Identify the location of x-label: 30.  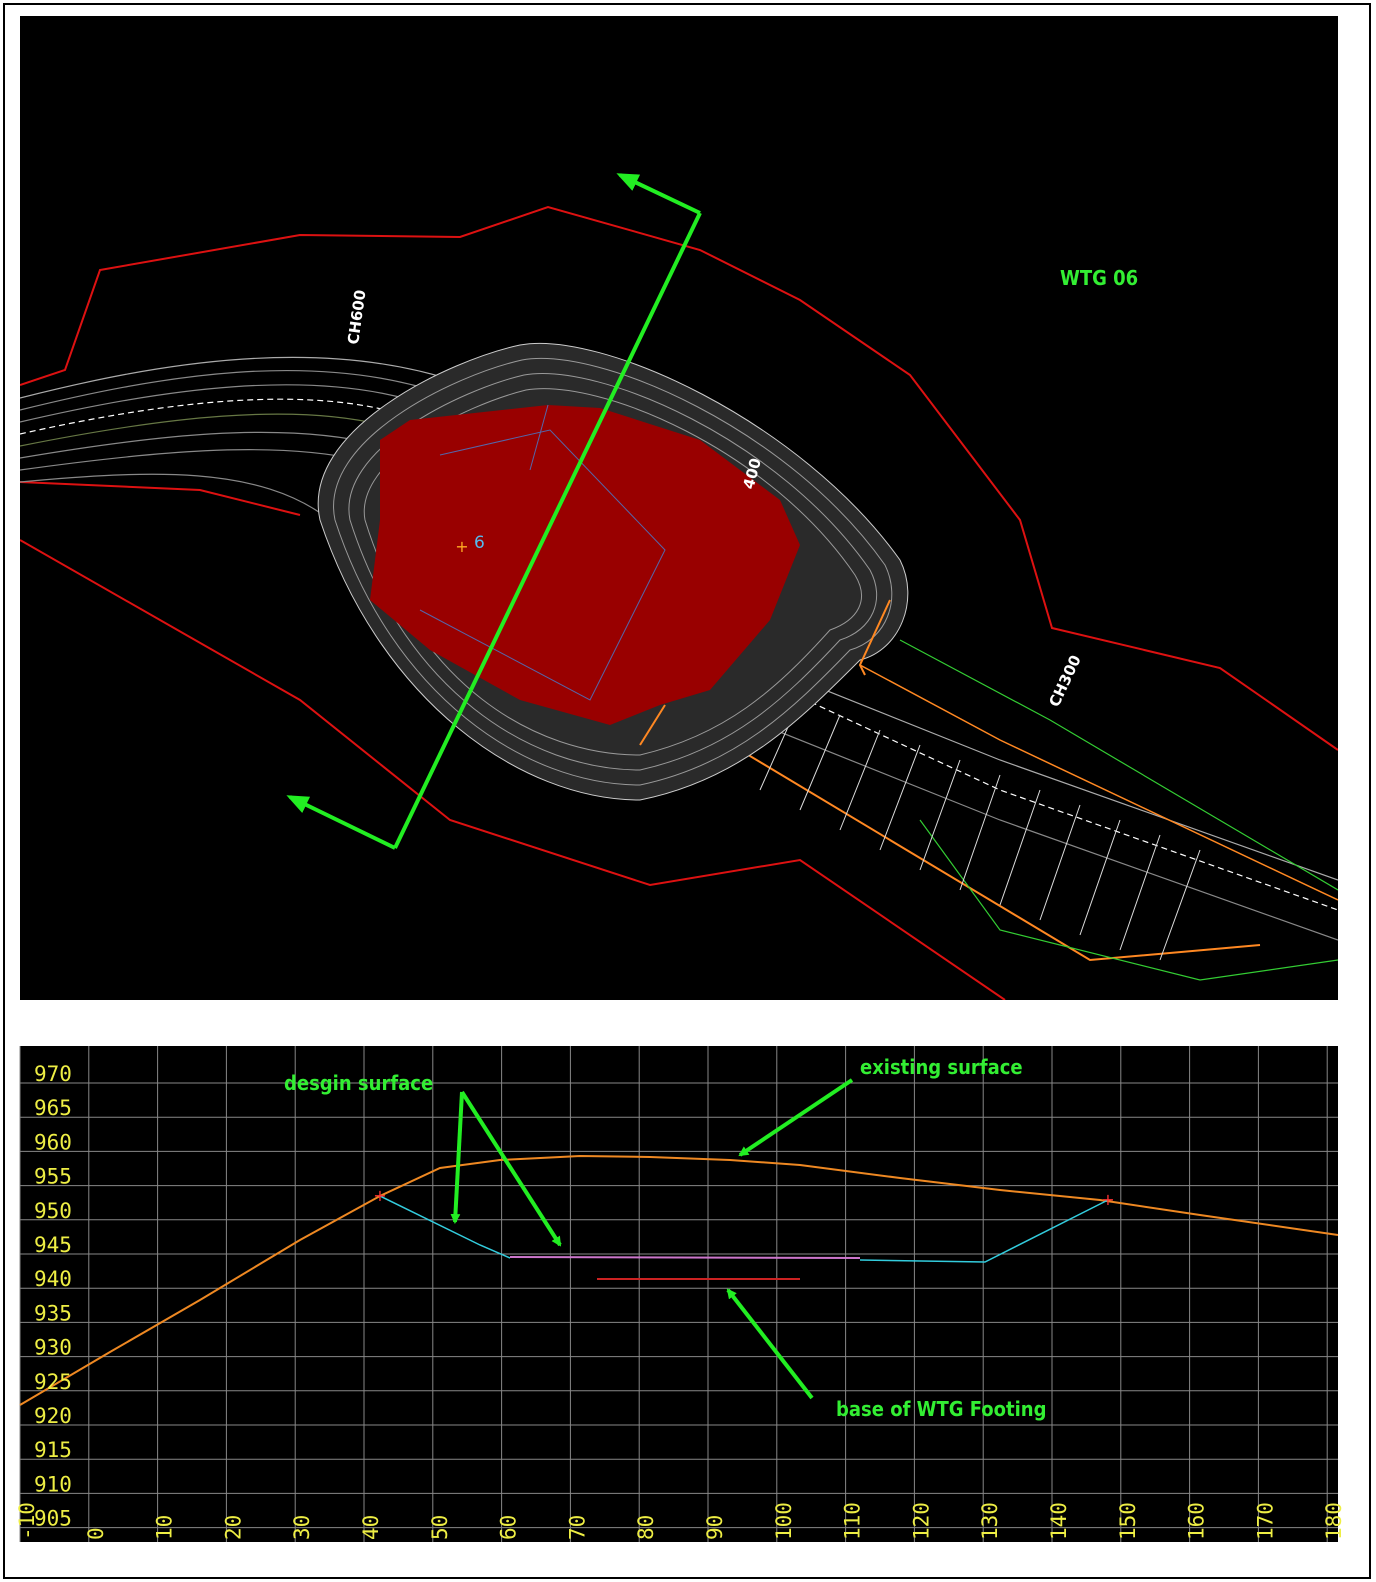
(302, 1527).